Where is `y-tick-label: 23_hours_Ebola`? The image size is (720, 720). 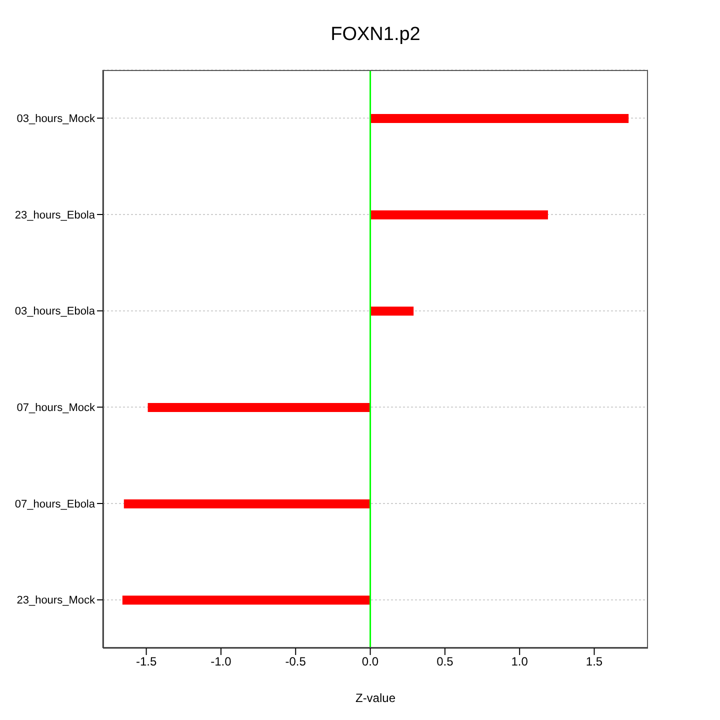 y-tick-label: 23_hours_Ebola is located at coordinates (55, 215).